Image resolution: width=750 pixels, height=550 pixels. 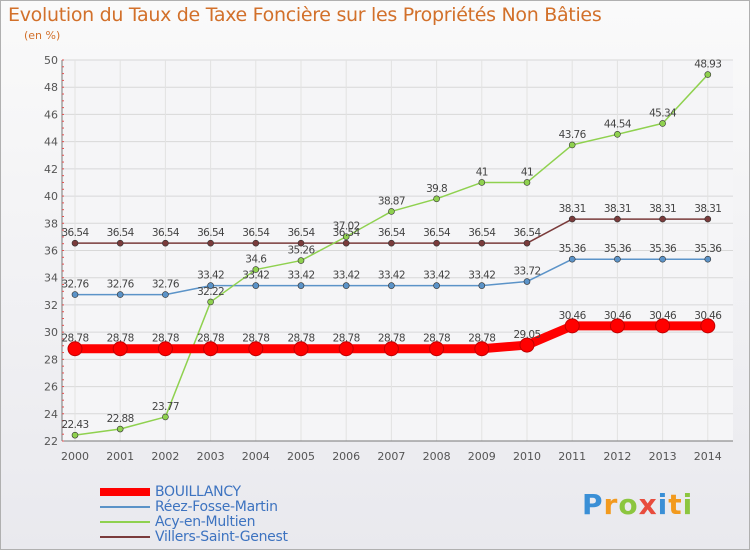 I want to click on legend-label: Villers-Saint-Genest, so click(x=221, y=537).